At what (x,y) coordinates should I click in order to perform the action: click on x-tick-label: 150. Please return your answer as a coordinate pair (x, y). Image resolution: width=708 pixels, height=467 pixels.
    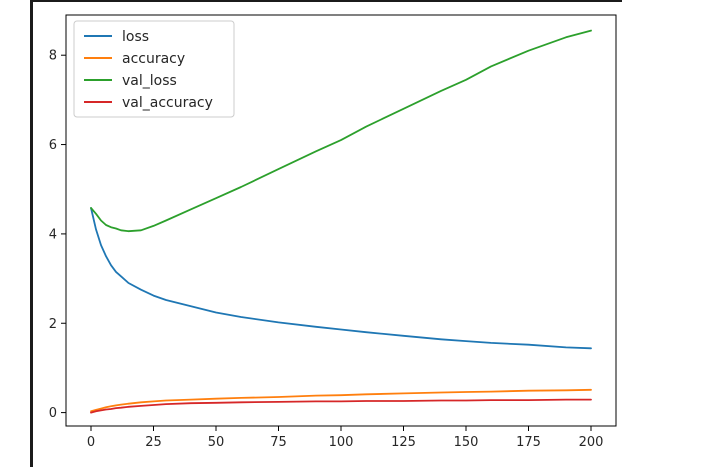
    Looking at the image, I should click on (466, 442).